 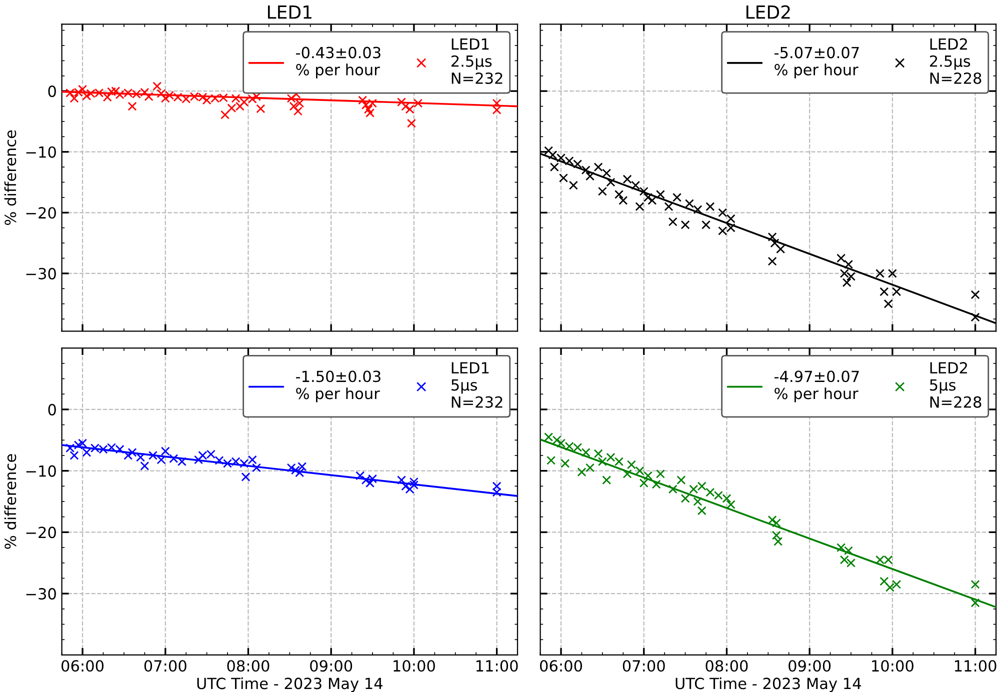 I want to click on x-tick-label: 10:00, so click(x=893, y=666).